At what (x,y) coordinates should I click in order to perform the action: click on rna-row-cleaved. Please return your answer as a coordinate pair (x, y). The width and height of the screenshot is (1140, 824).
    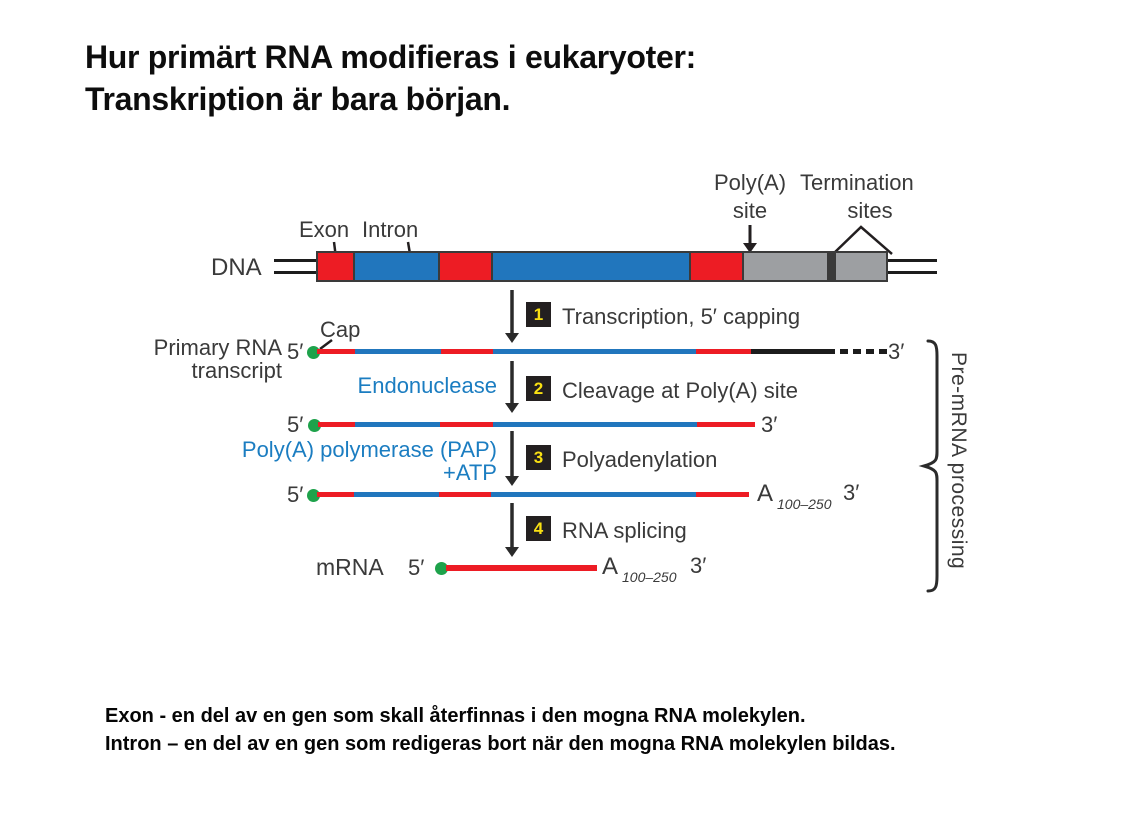
    Looking at the image, I should click on (536, 424).